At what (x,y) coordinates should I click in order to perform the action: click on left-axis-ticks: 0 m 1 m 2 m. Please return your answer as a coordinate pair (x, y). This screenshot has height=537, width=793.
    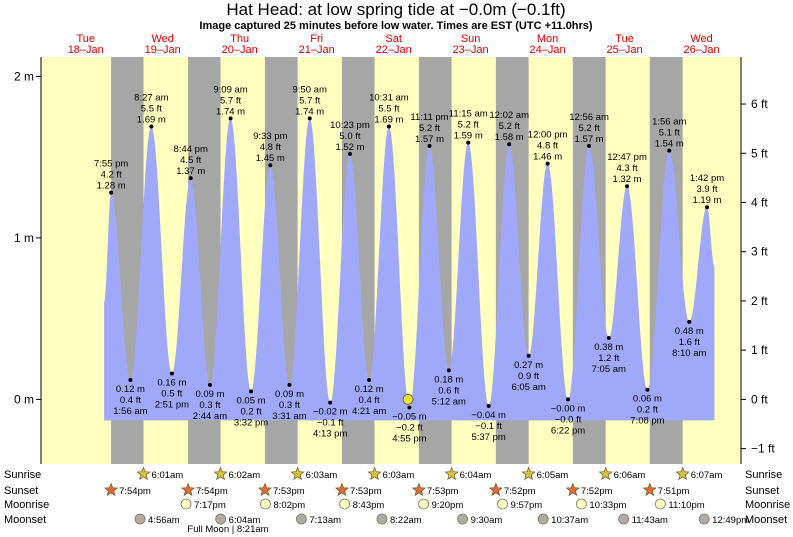
    Looking at the image, I should click on (27, 237).